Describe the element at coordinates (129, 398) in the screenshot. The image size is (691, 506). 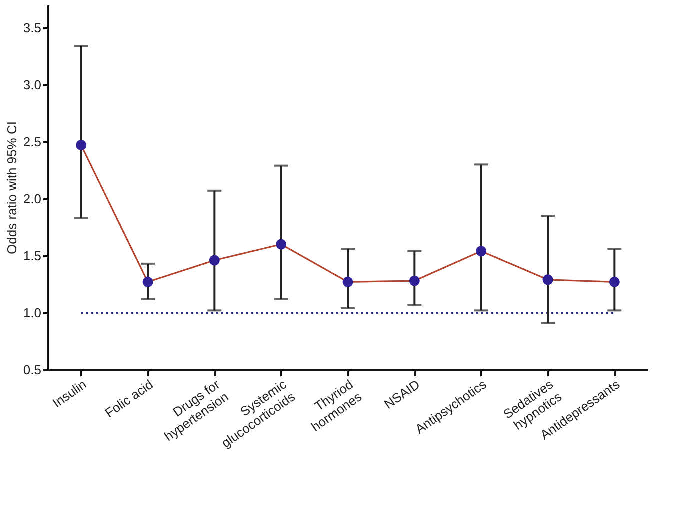
I see `x-tick-label: Folic acid` at that location.